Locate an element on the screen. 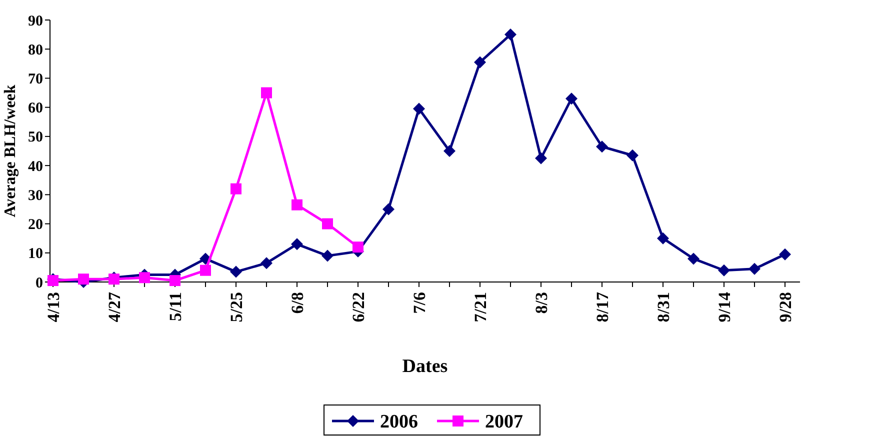 The width and height of the screenshot is (874, 436). x-tick-label: 7/6 is located at coordinates (419, 303).